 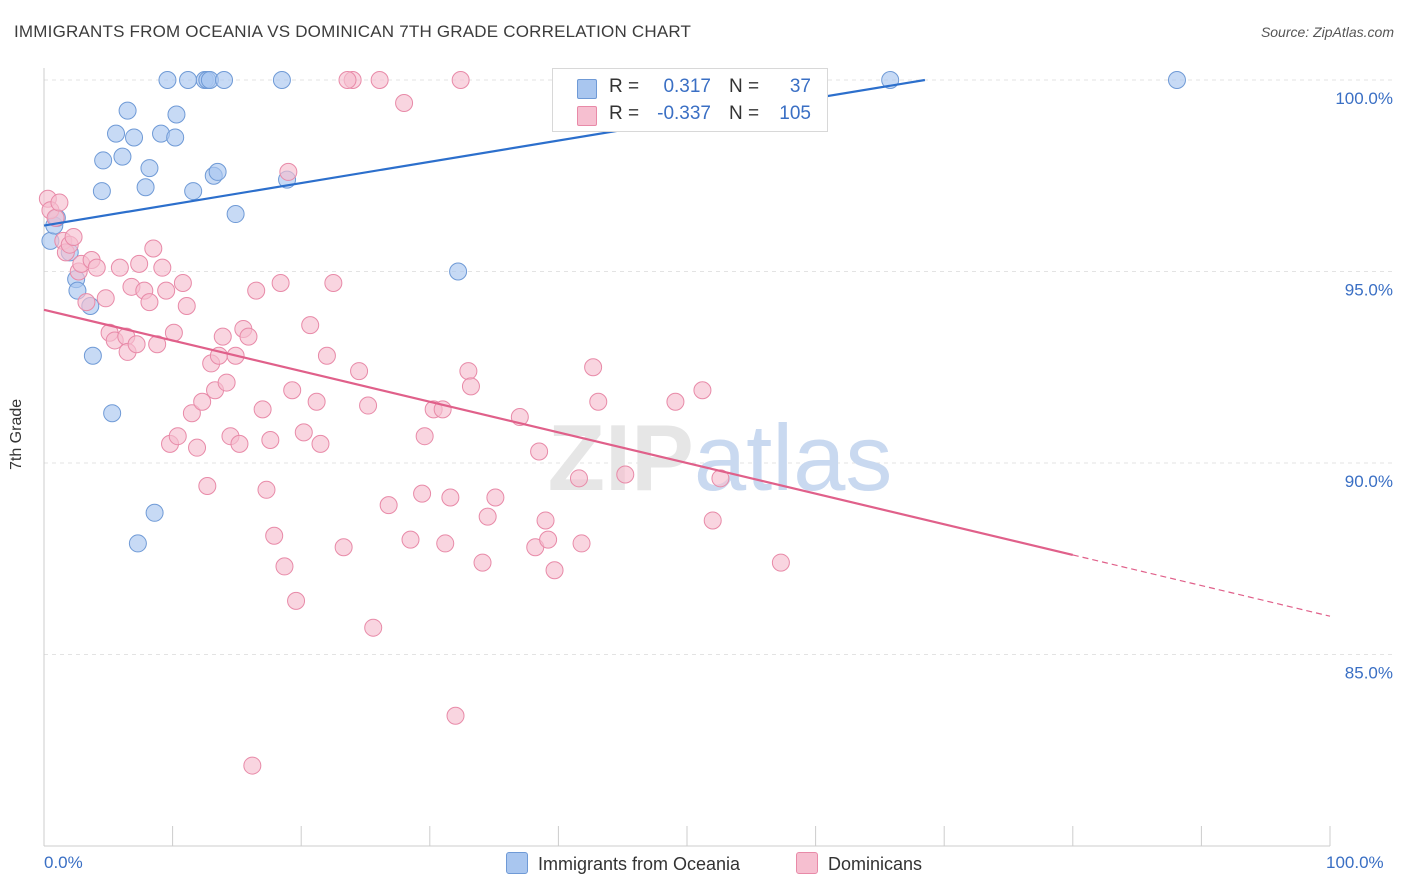 What do you see at coordinates (1355, 862) in the screenshot?
I see `x-tick-label-max: 100.0%` at bounding box center [1355, 862].